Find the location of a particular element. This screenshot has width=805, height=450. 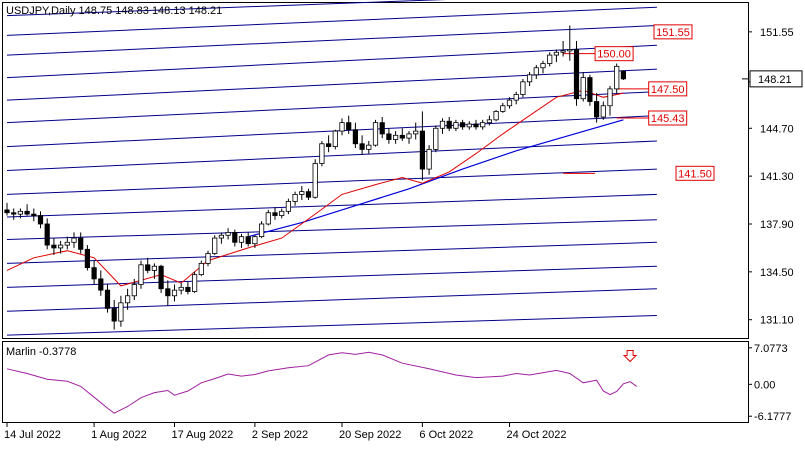

time-tick-label: 6 Oct 2022 is located at coordinates (446, 435).